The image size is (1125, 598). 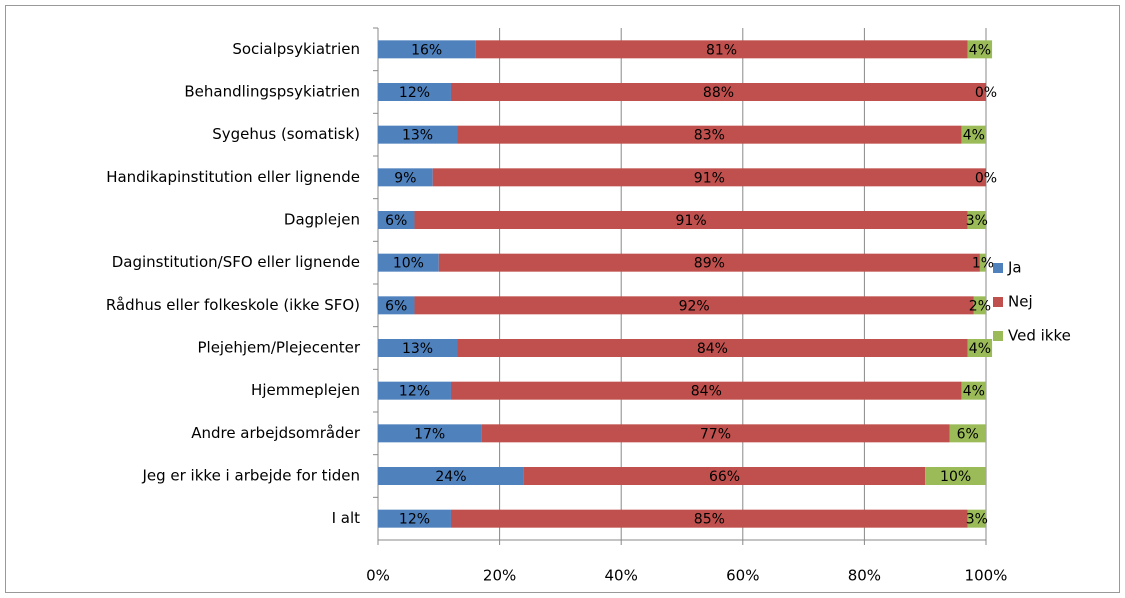 I want to click on value-label: 24%, so click(x=450, y=477).